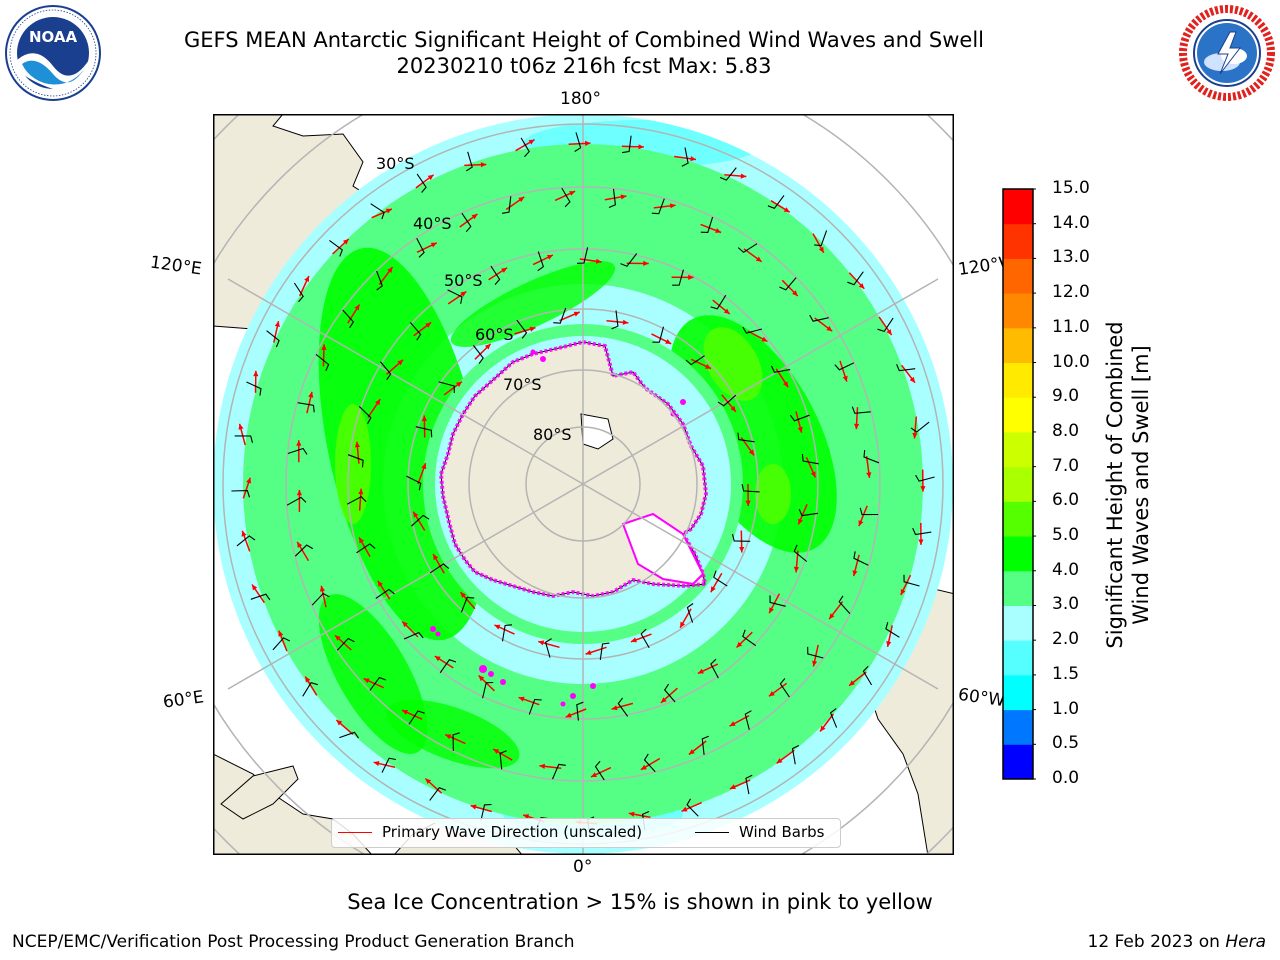 The image size is (1280, 960). What do you see at coordinates (53, 53) in the screenshot?
I see `noaa-logo-icon: NOAA` at bounding box center [53, 53].